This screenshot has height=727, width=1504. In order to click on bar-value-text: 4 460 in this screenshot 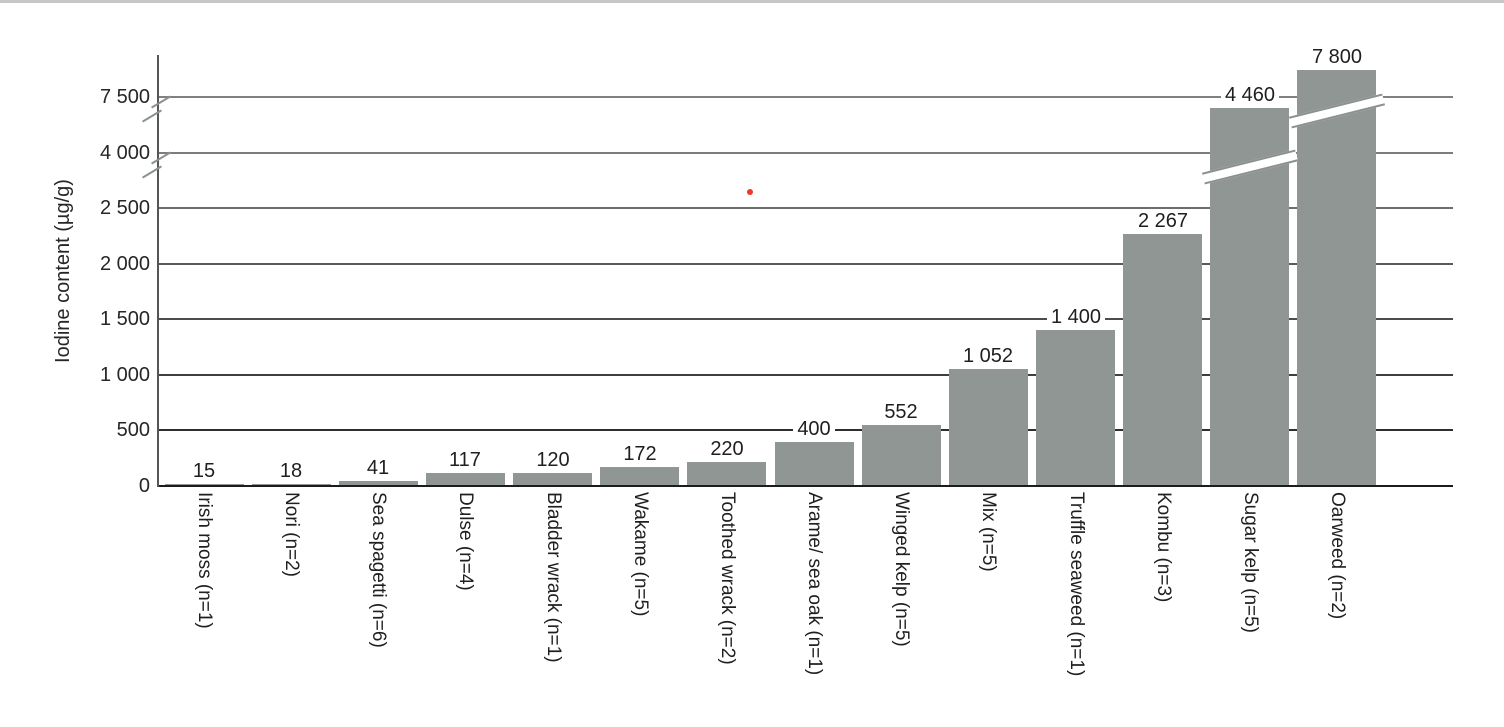, I will do `click(1250, 95)`.